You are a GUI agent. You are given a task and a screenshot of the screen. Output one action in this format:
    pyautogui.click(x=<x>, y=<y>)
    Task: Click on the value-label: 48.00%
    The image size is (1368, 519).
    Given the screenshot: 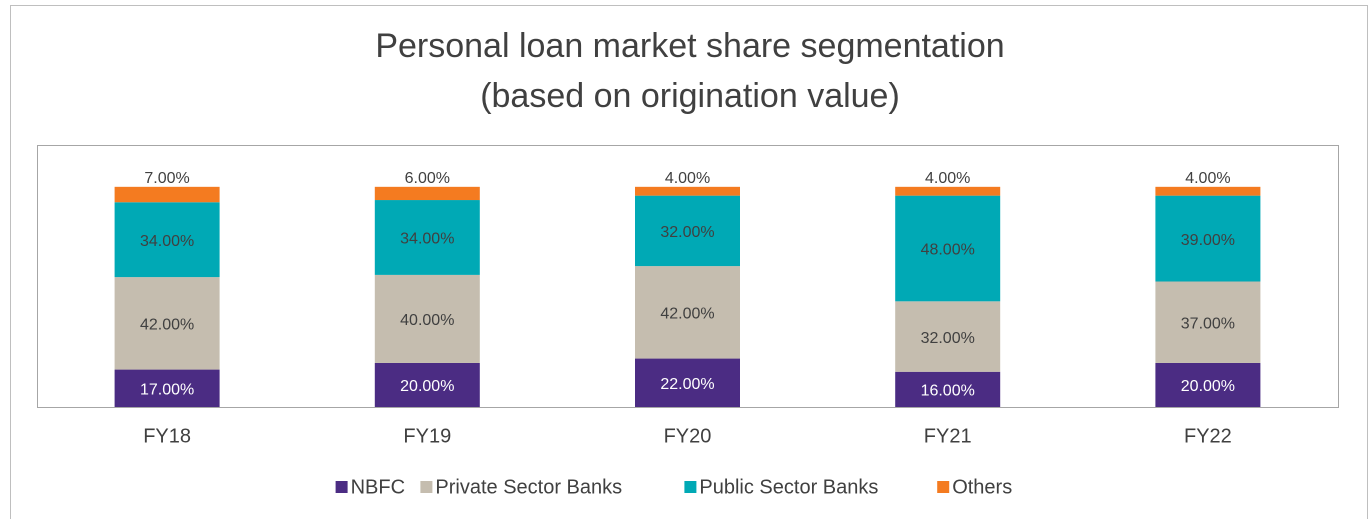 What is the action you would take?
    pyautogui.click(x=948, y=250)
    